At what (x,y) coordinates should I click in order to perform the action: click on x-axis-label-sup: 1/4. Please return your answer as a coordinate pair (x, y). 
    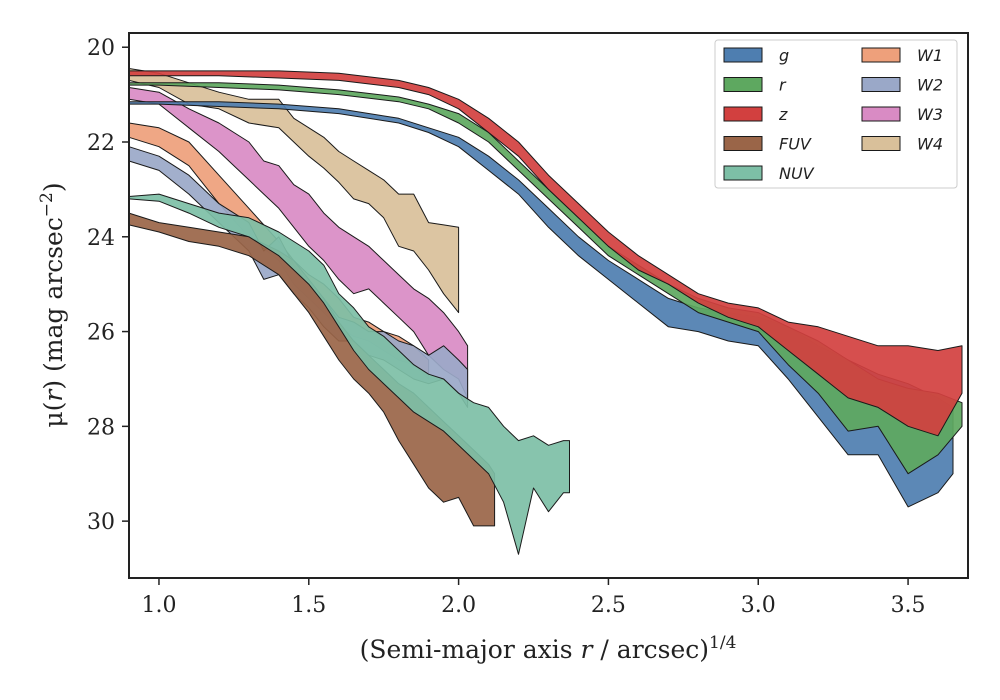
    Looking at the image, I should click on (722, 643).